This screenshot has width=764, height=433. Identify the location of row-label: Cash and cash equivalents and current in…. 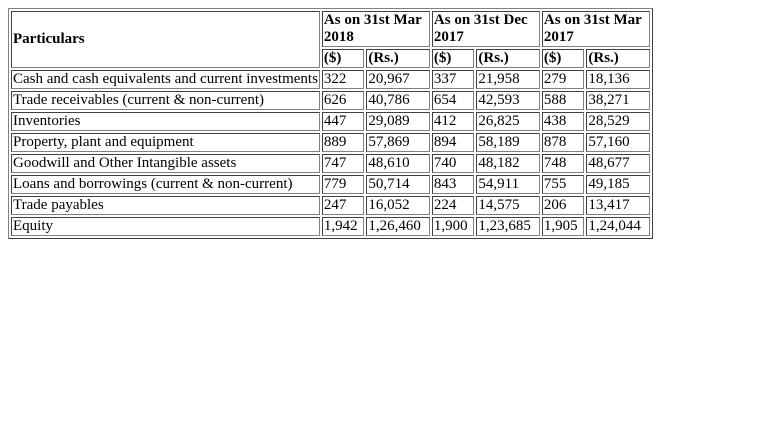
(165, 79).